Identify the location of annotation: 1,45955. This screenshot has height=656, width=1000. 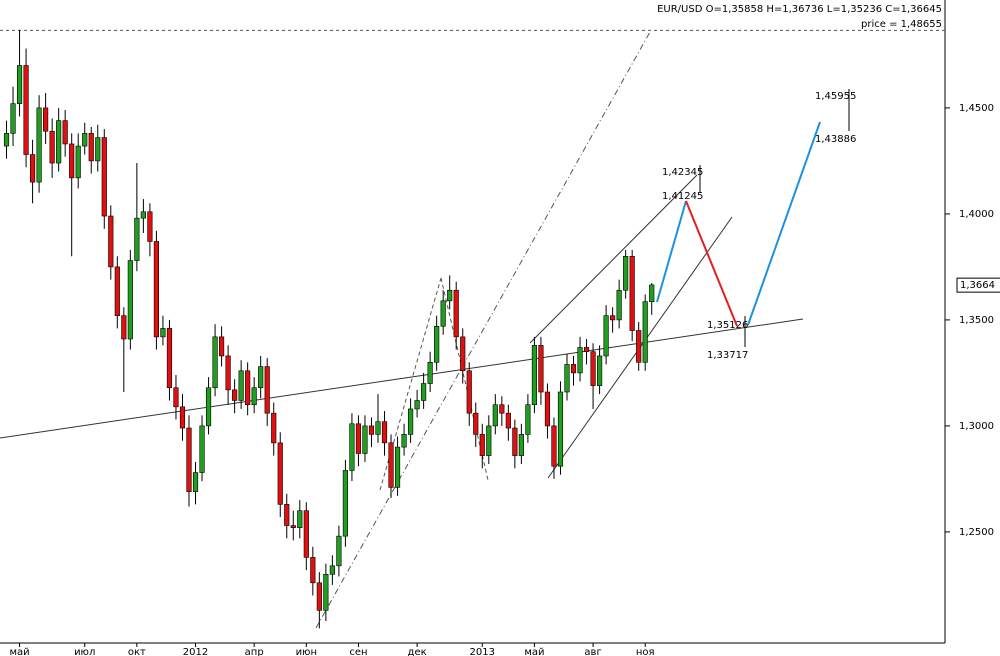
(835, 96).